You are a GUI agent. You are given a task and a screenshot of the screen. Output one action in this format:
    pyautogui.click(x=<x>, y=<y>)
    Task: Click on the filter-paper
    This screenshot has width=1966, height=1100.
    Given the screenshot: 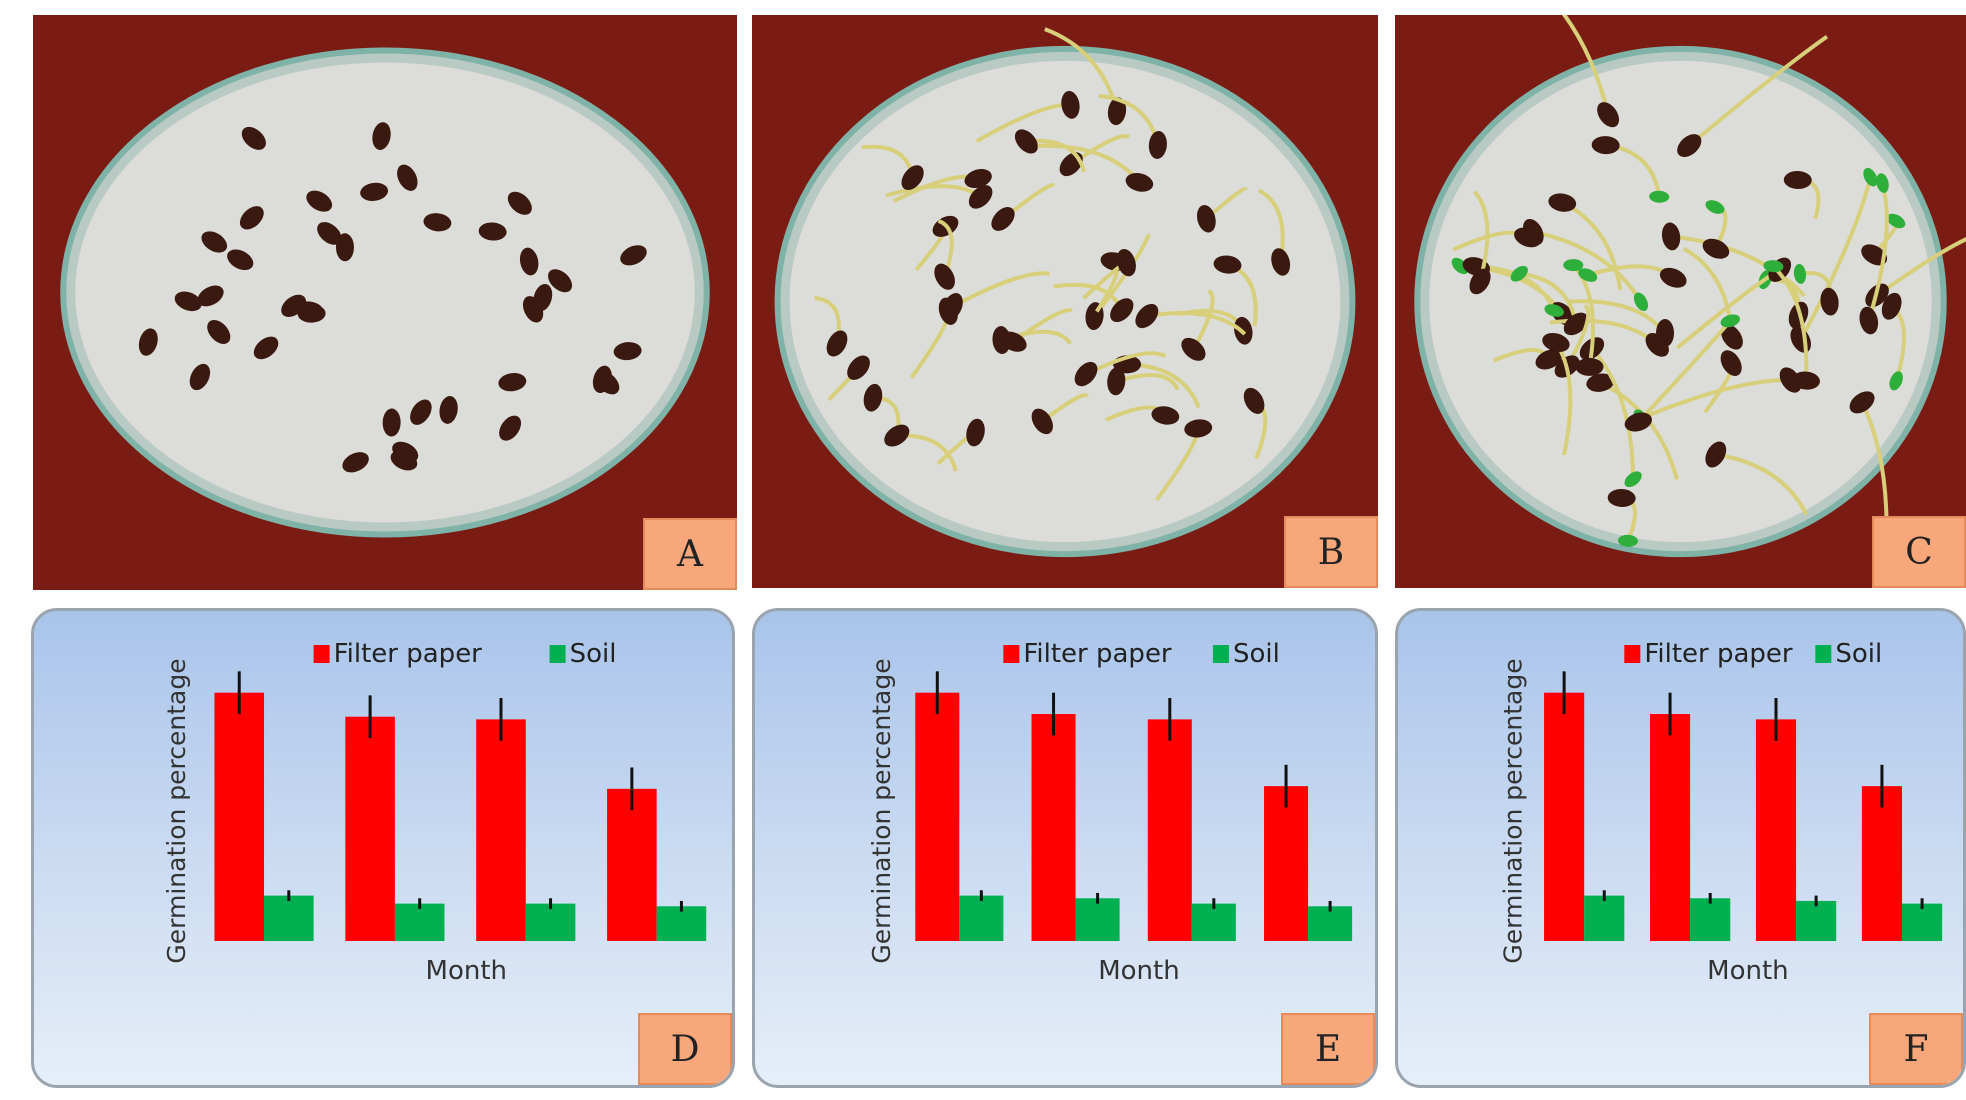 What is the action you would take?
    pyautogui.click(x=385, y=292)
    